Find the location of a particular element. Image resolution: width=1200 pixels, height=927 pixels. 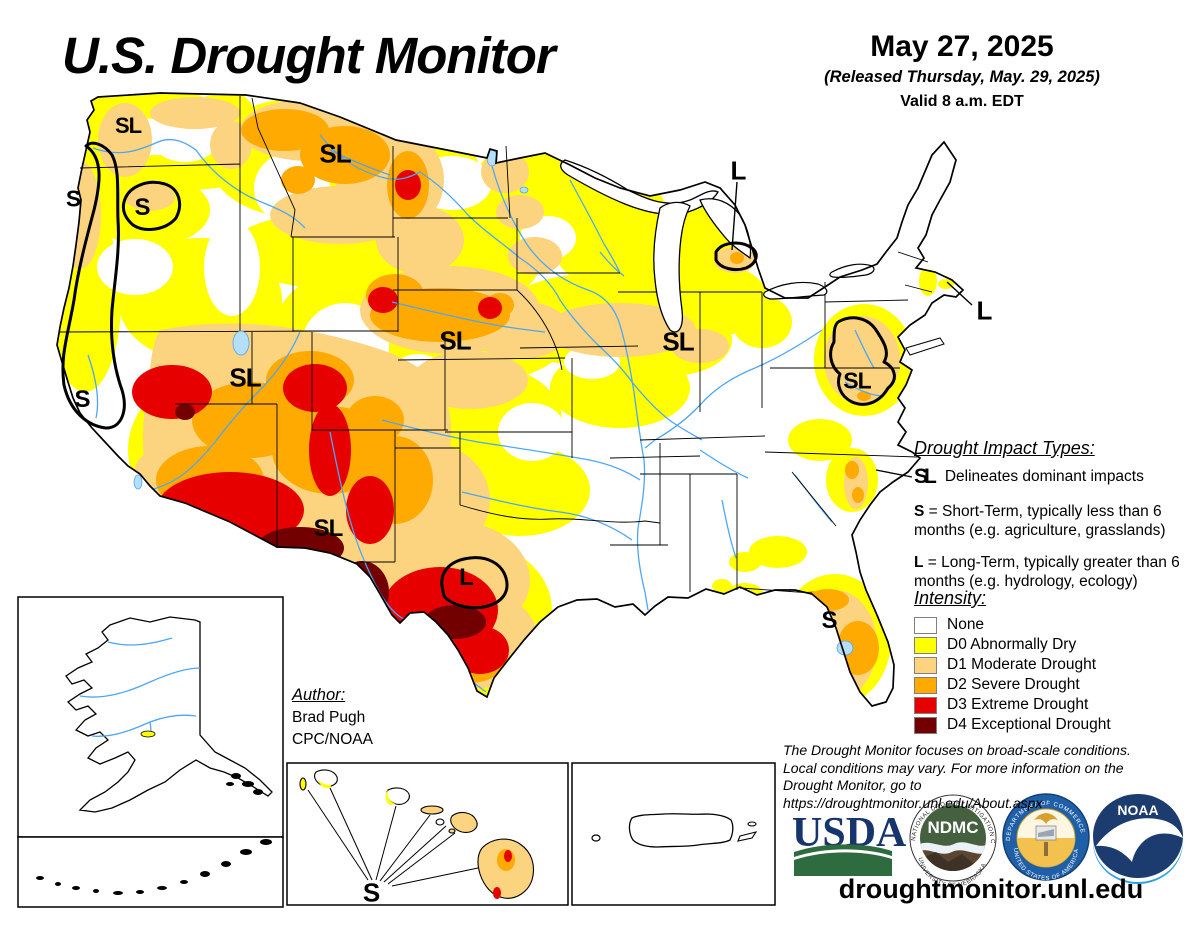

ndmc-logo-text: NDMC is located at coordinates (953, 827).